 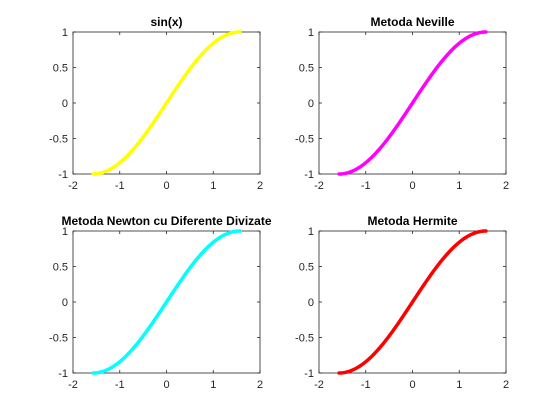 I want to click on subplot-title: Metoda Newton cu Diferente Divizate, so click(x=166, y=221).